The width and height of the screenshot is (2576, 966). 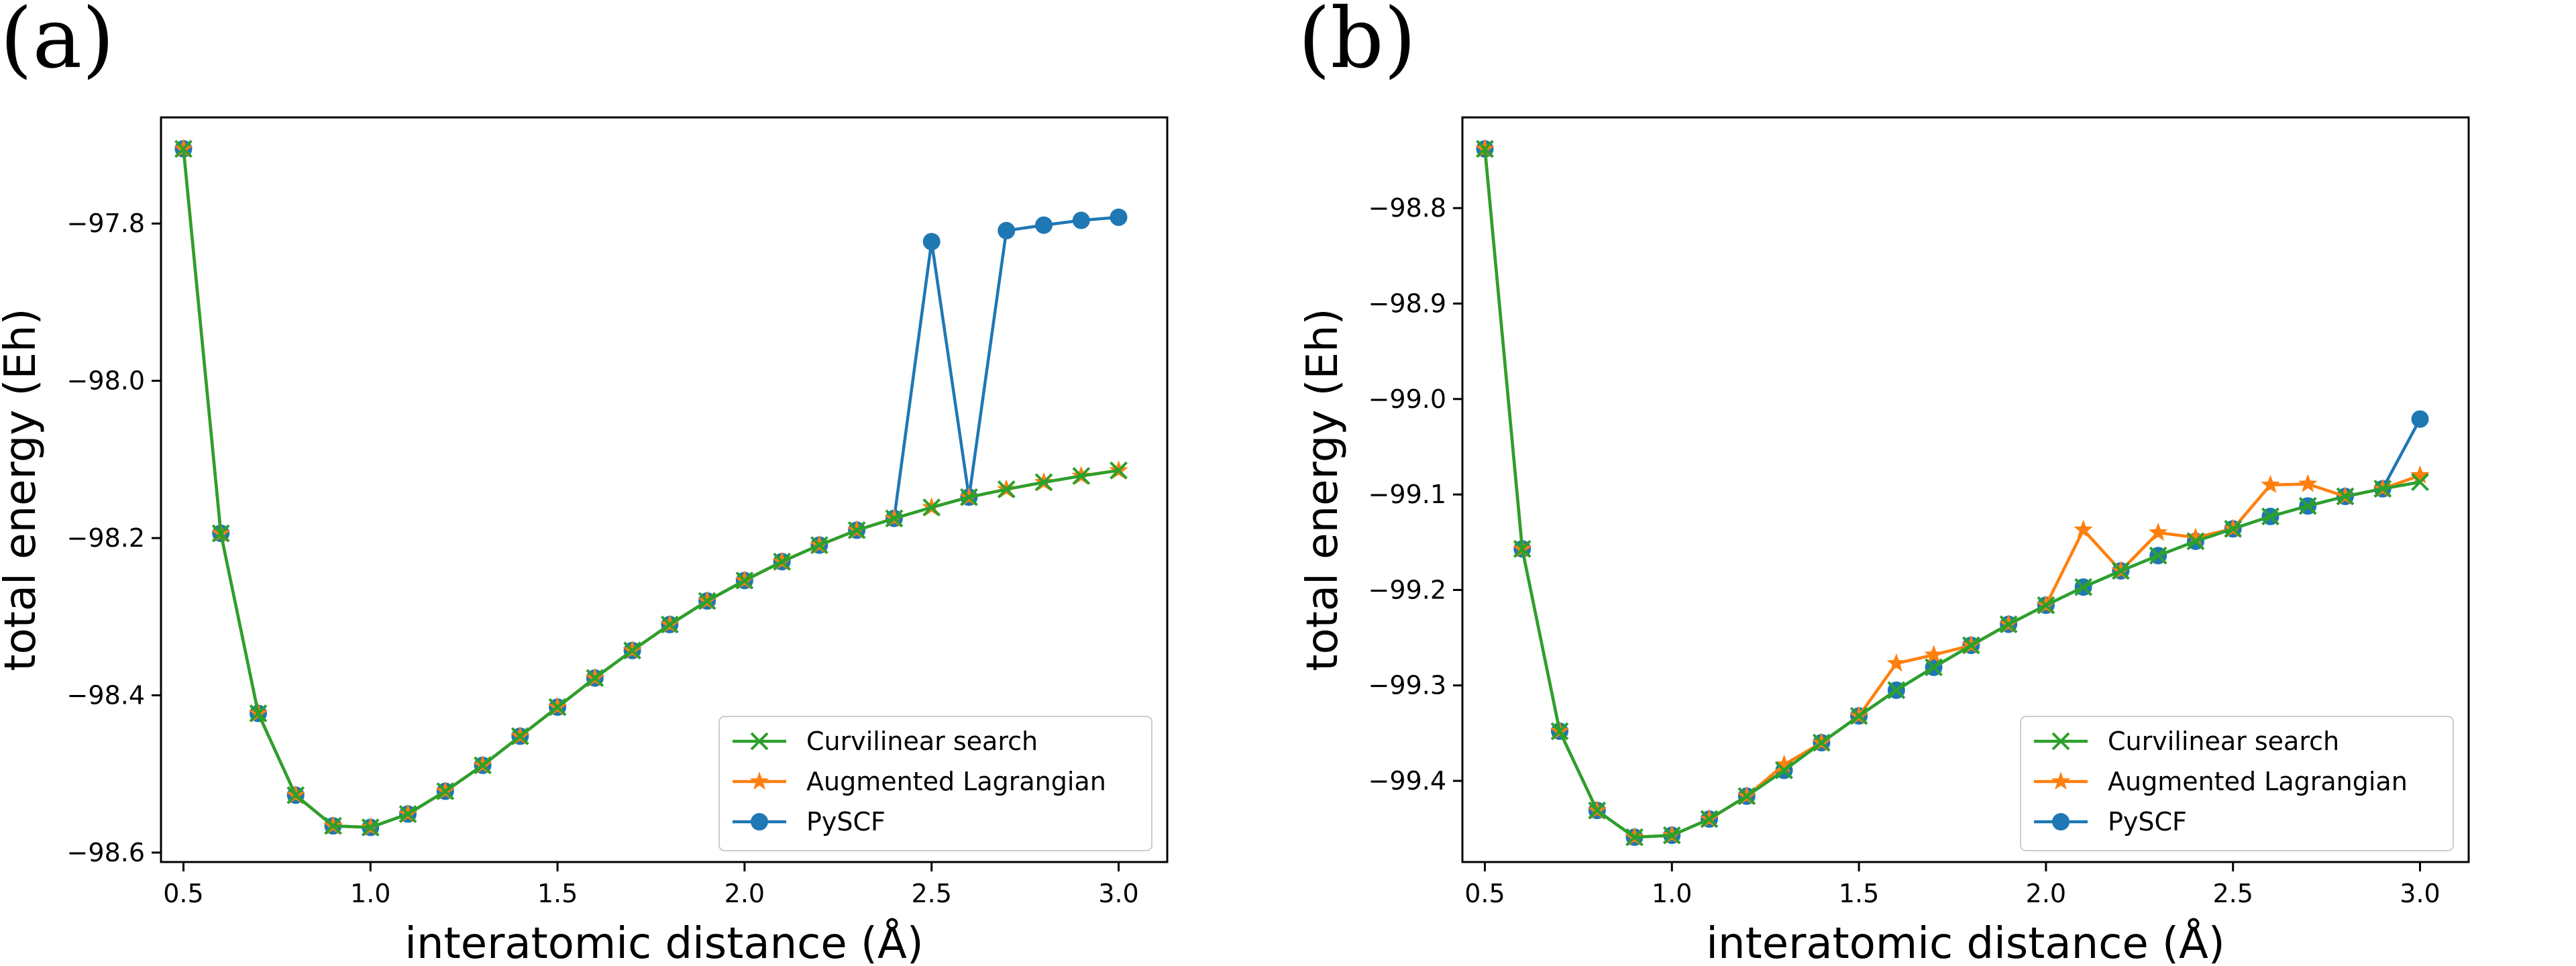 What do you see at coordinates (1407, 589) in the screenshot?
I see `y-tick-label: −99.2` at bounding box center [1407, 589].